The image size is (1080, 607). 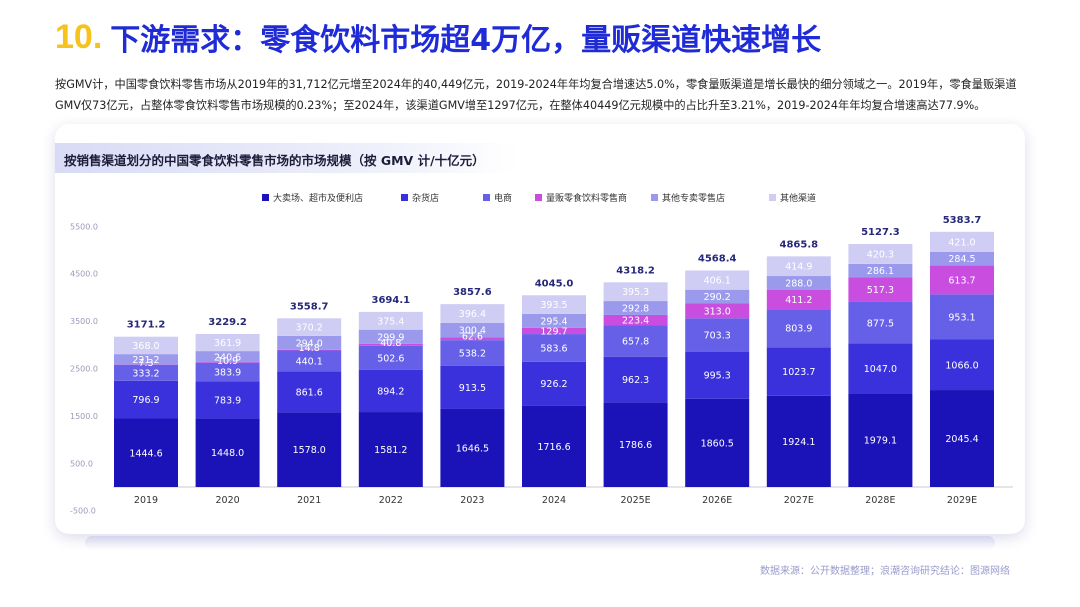 I want to click on segment-value-label: 396.4, so click(x=472, y=314).